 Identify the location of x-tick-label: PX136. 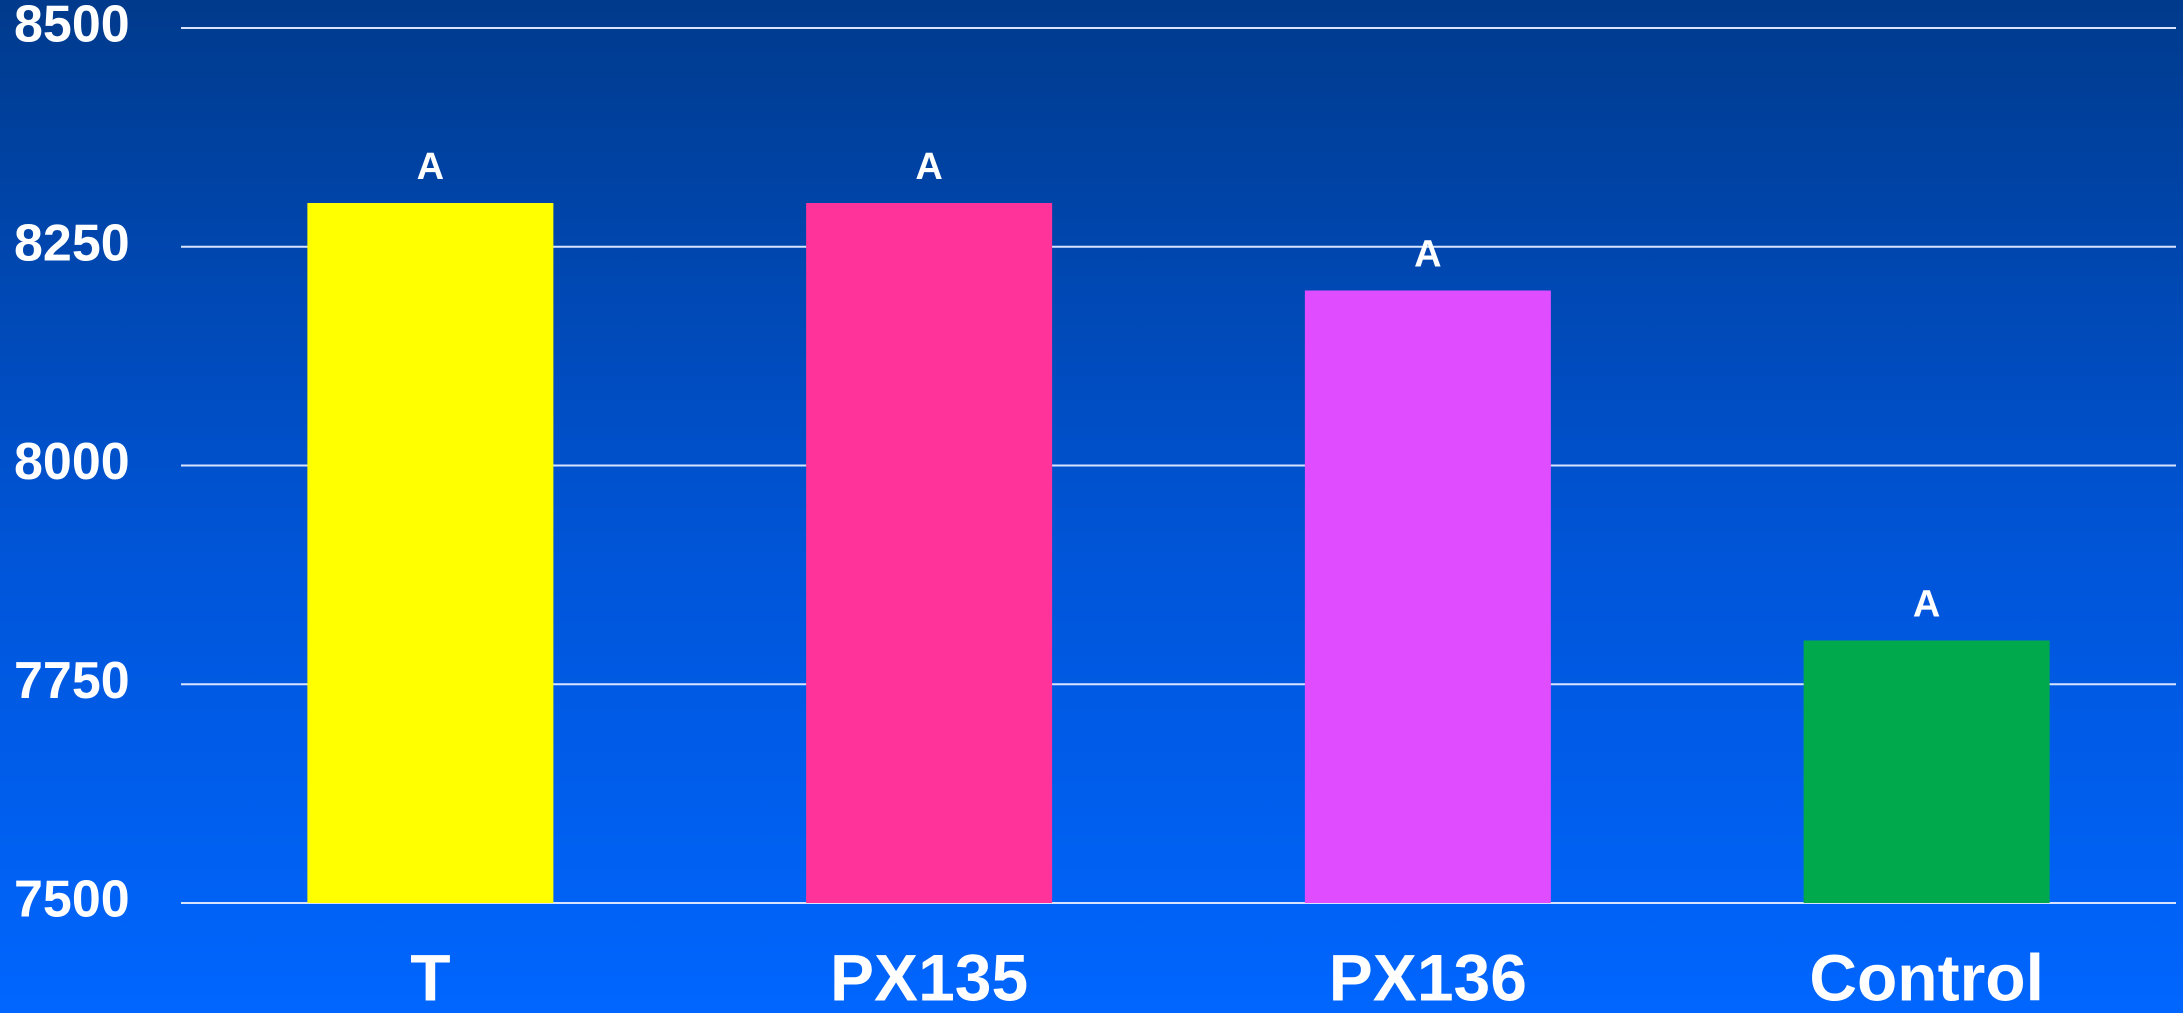
(1428, 976).